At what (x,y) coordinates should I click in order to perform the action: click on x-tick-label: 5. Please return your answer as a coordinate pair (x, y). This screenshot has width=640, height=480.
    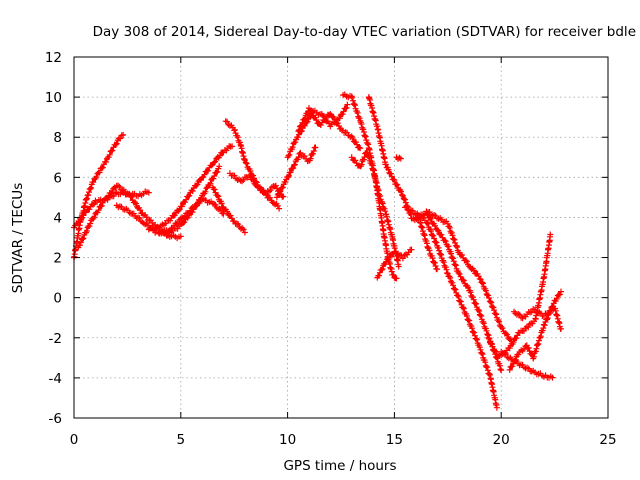
    Looking at the image, I should click on (181, 440).